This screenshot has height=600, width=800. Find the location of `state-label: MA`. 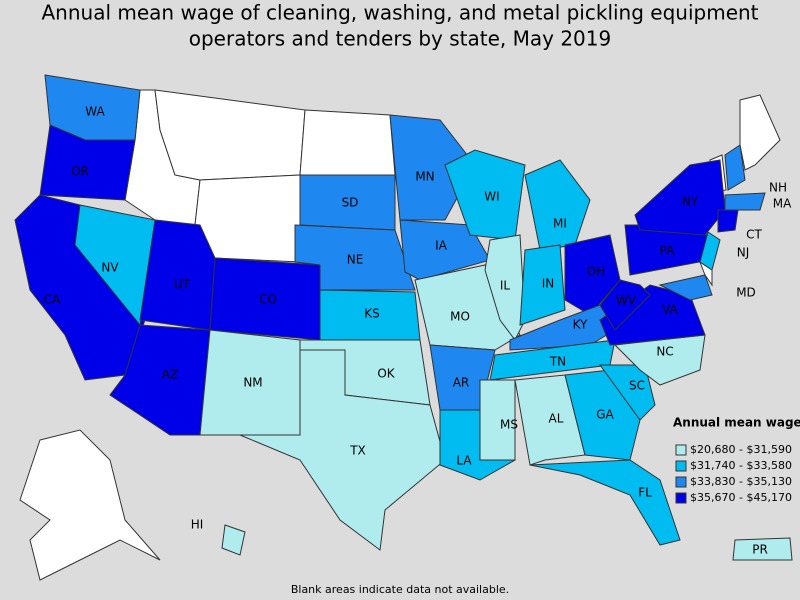

state-label: MA is located at coordinates (782, 204).